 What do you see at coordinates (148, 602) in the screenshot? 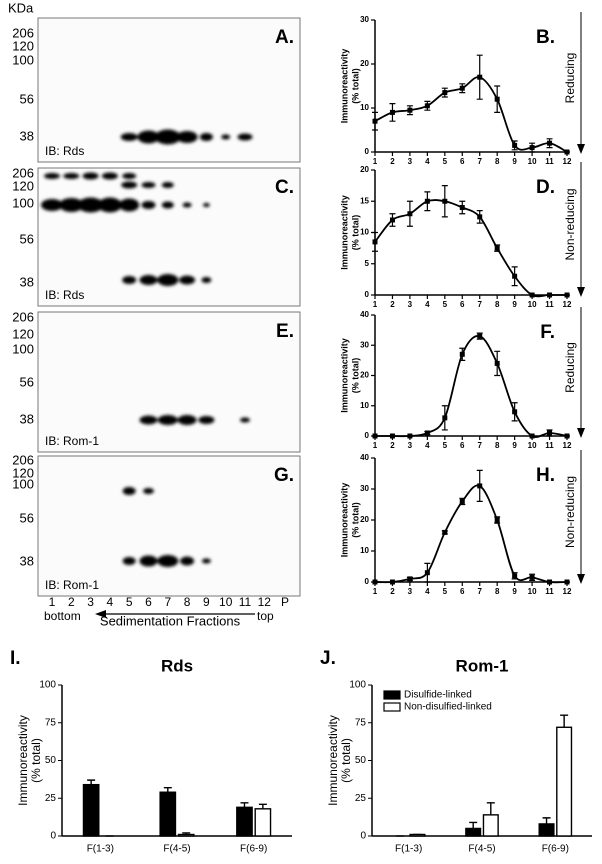
I see `lane-label: 6` at bounding box center [148, 602].